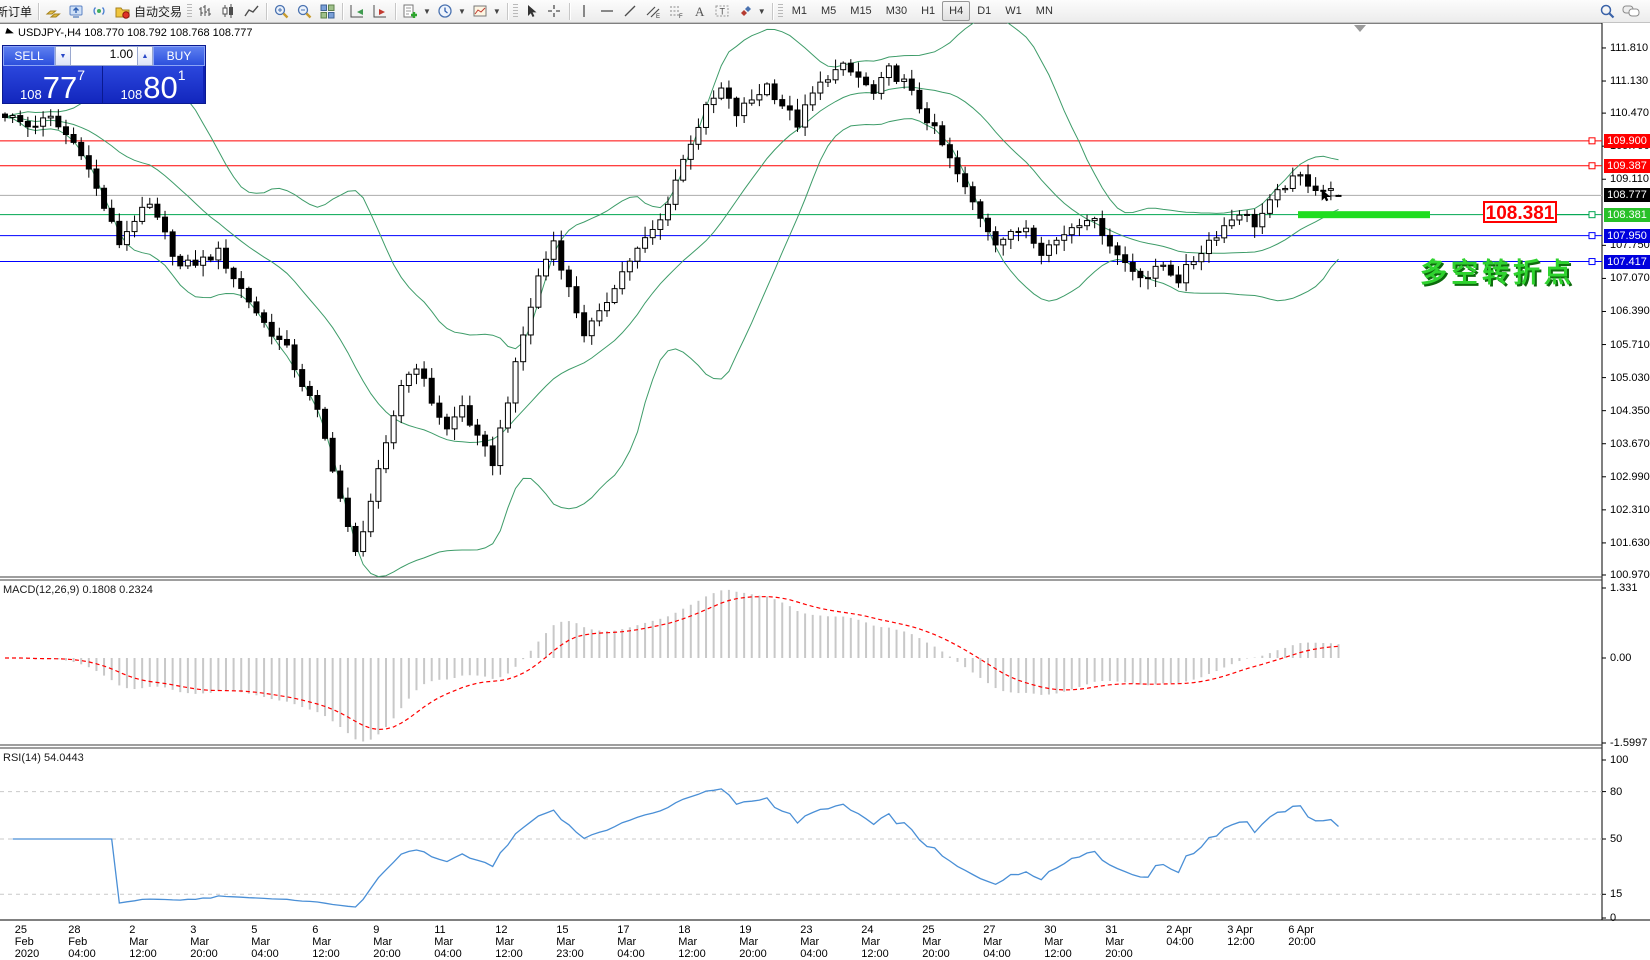  Describe the element at coordinates (143, 942) in the screenshot. I see `time-tick-label: 2 Mar 12:00` at that location.